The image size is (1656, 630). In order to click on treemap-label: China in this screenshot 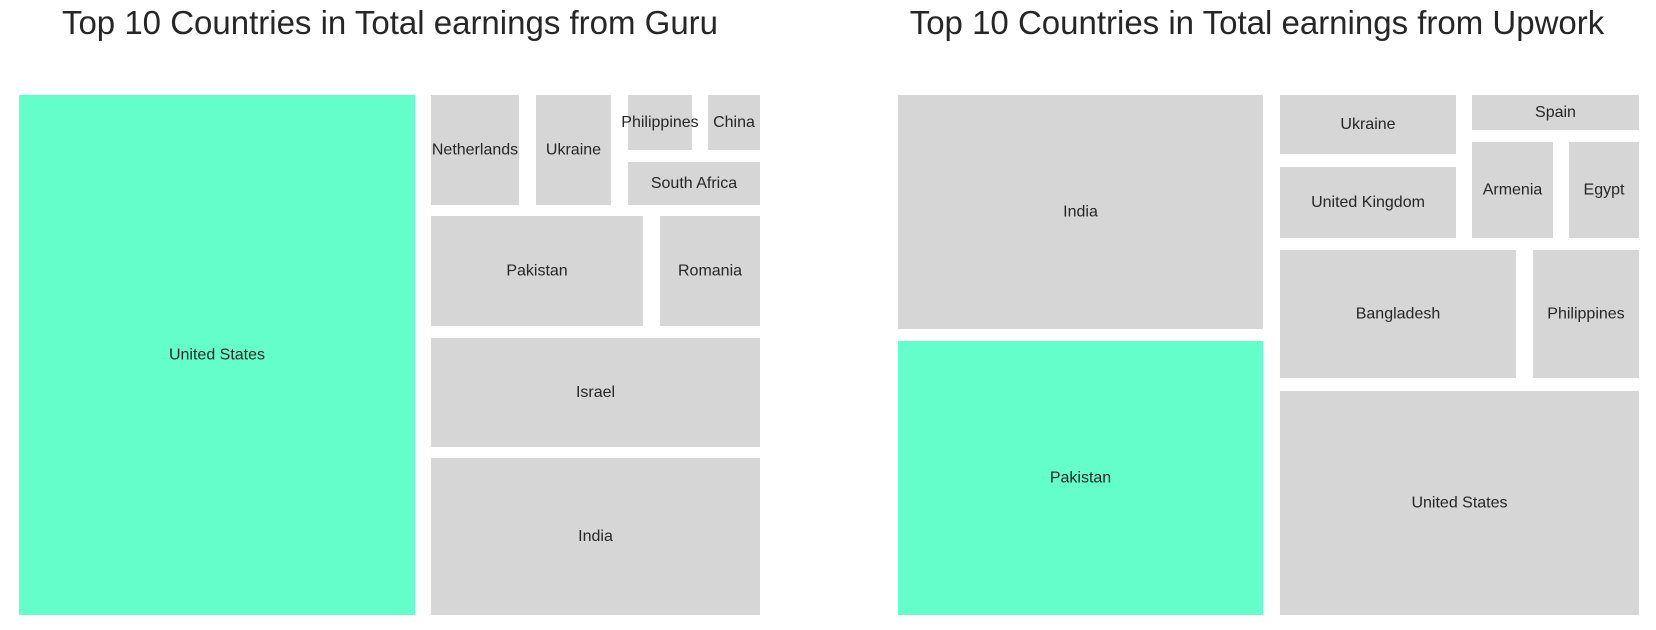, I will do `click(734, 122)`.